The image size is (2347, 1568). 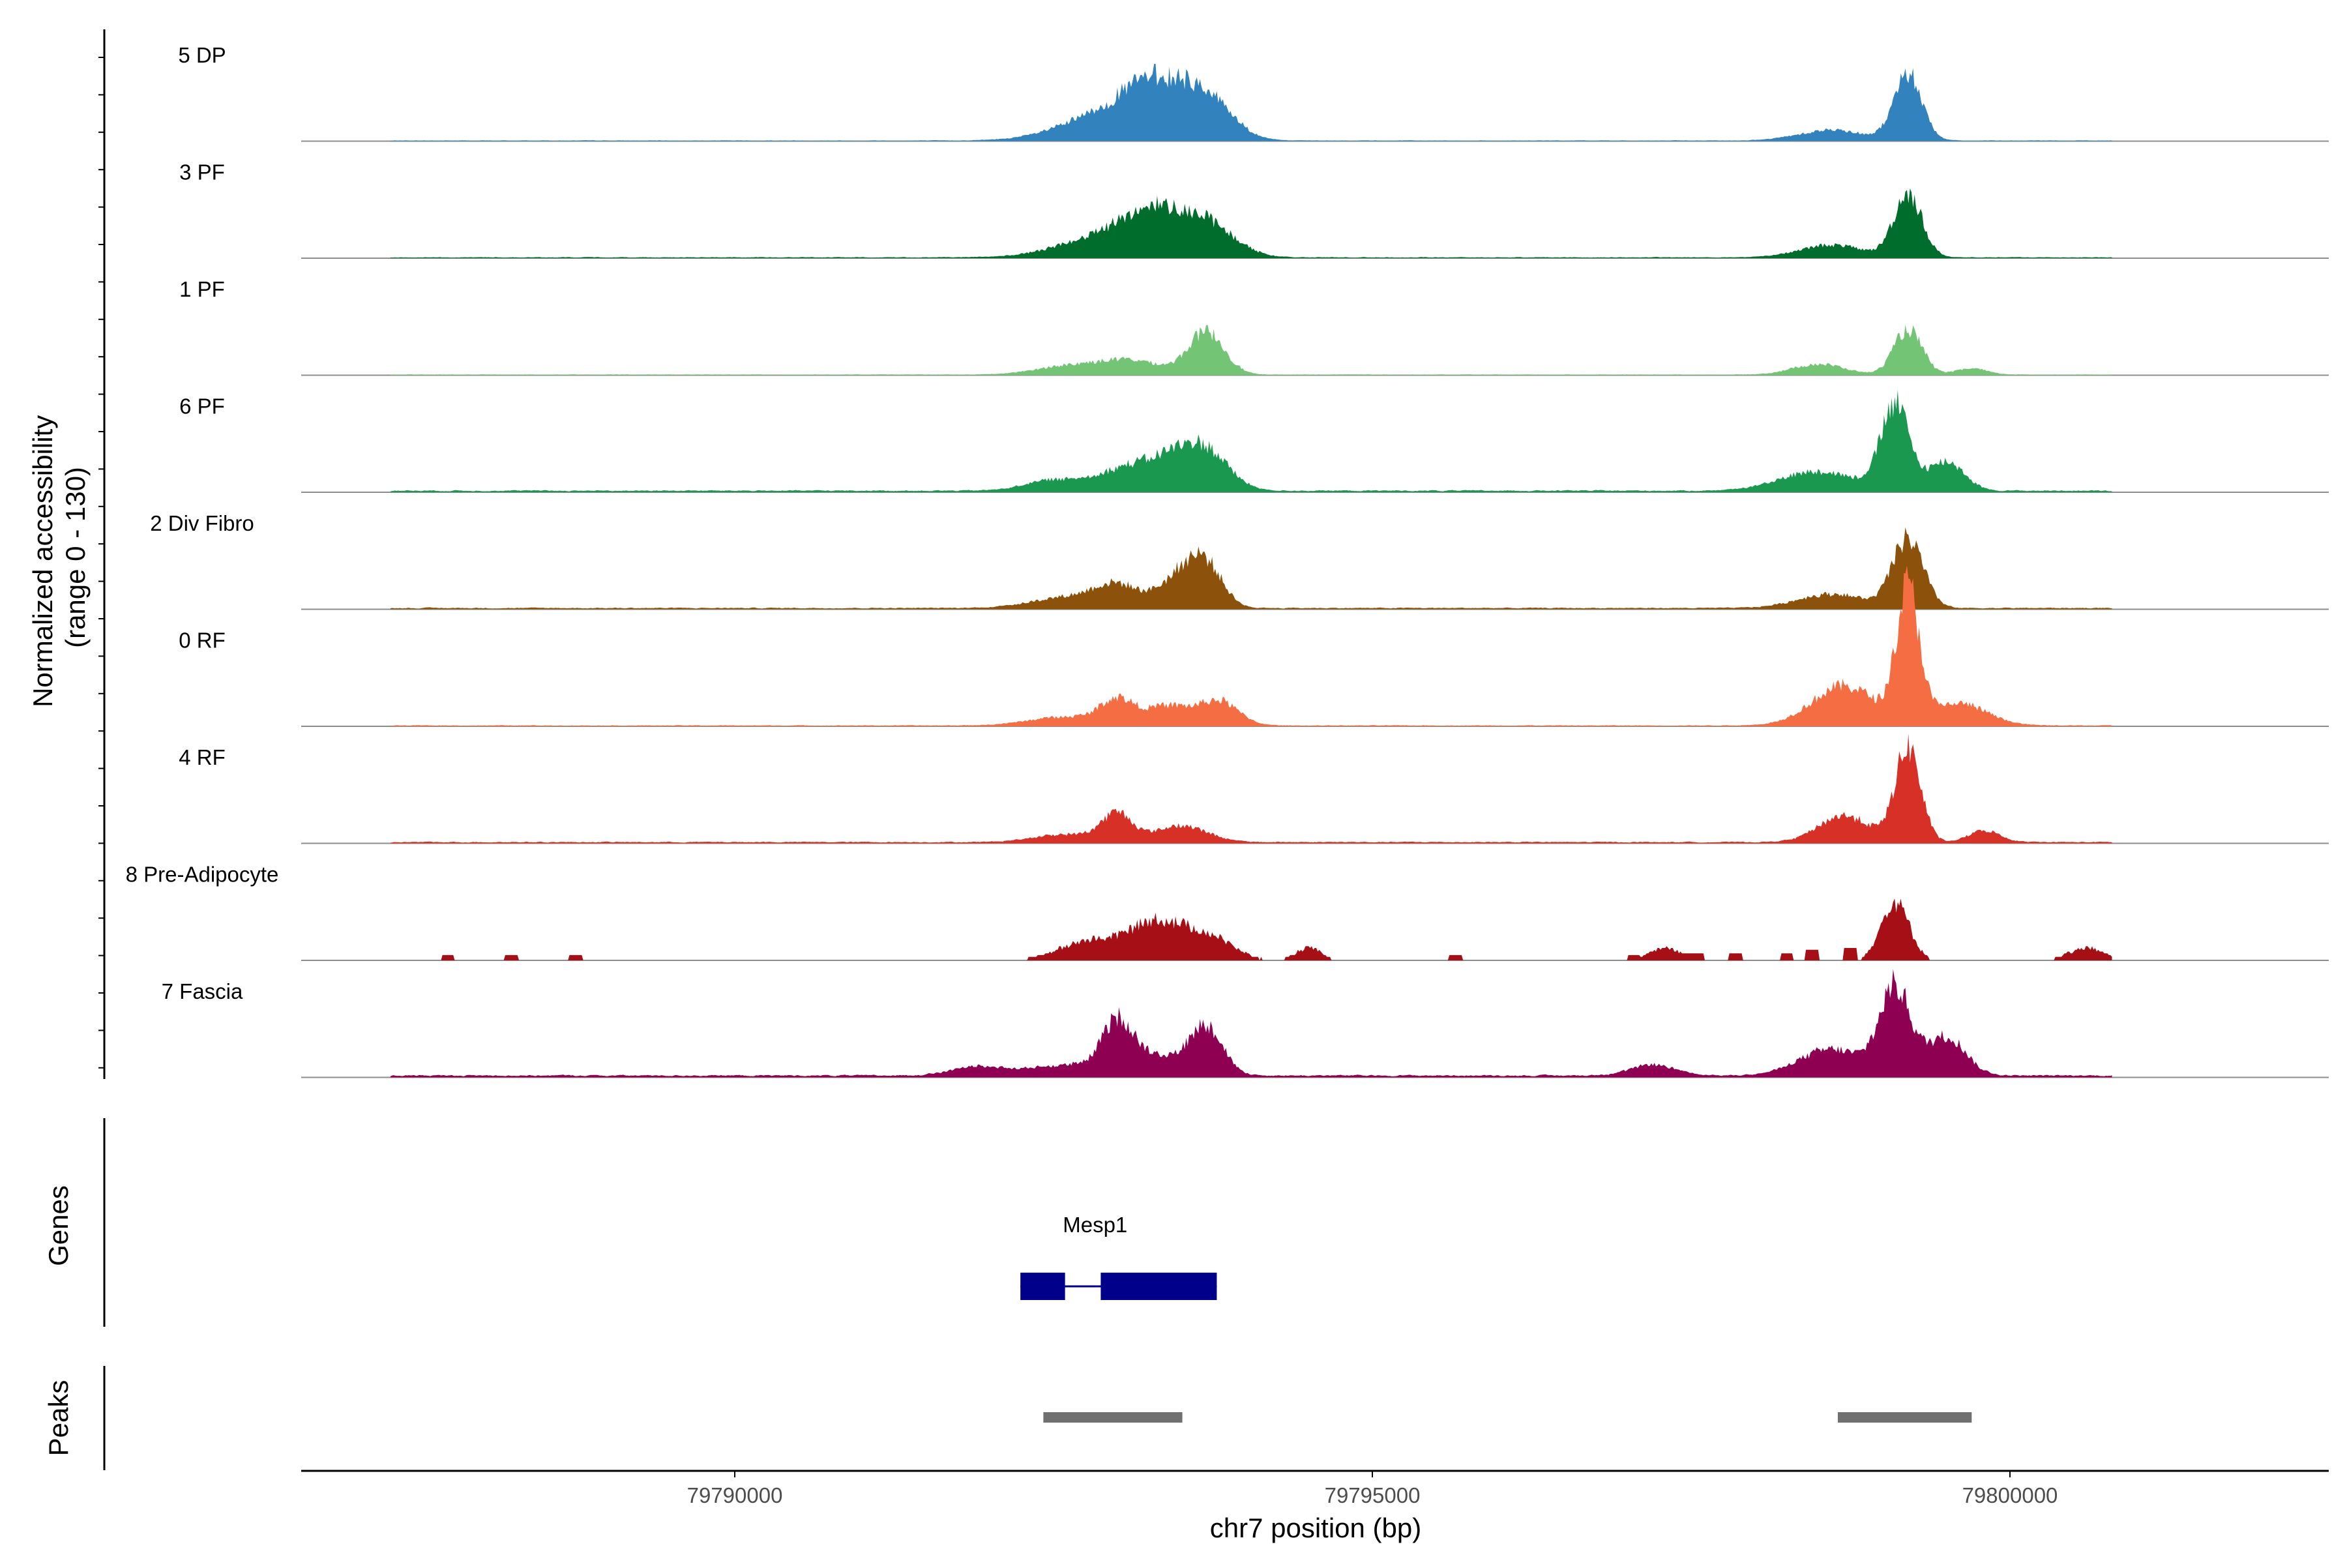 What do you see at coordinates (202, 289) in the screenshot?
I see `track-label: 1 PF` at bounding box center [202, 289].